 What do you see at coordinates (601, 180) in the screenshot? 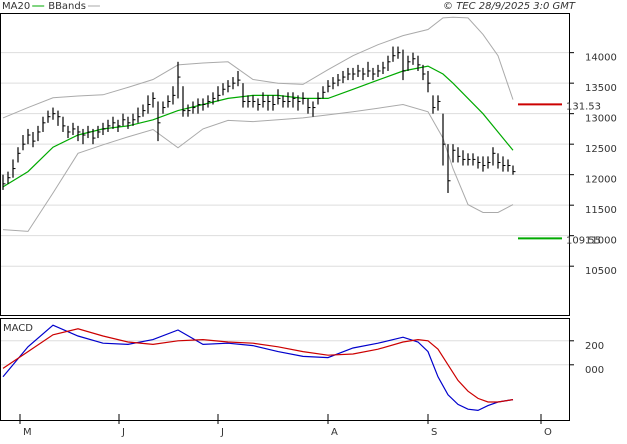
I see `y-tick-label: 12000` at bounding box center [601, 180].